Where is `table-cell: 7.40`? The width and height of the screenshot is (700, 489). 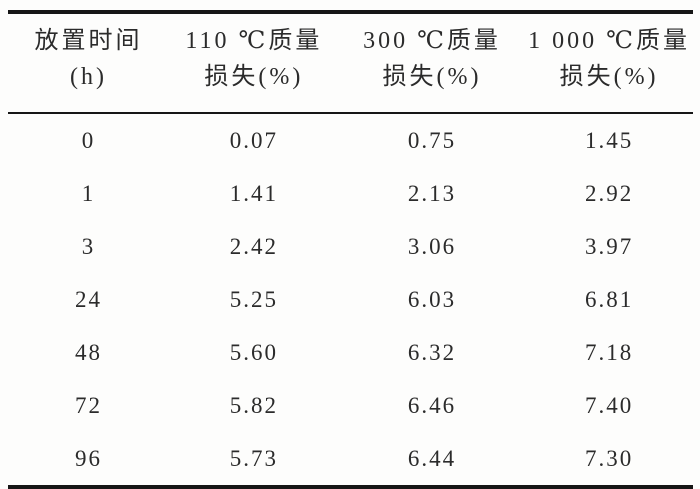
table-cell: 7.40 is located at coordinates (609, 405).